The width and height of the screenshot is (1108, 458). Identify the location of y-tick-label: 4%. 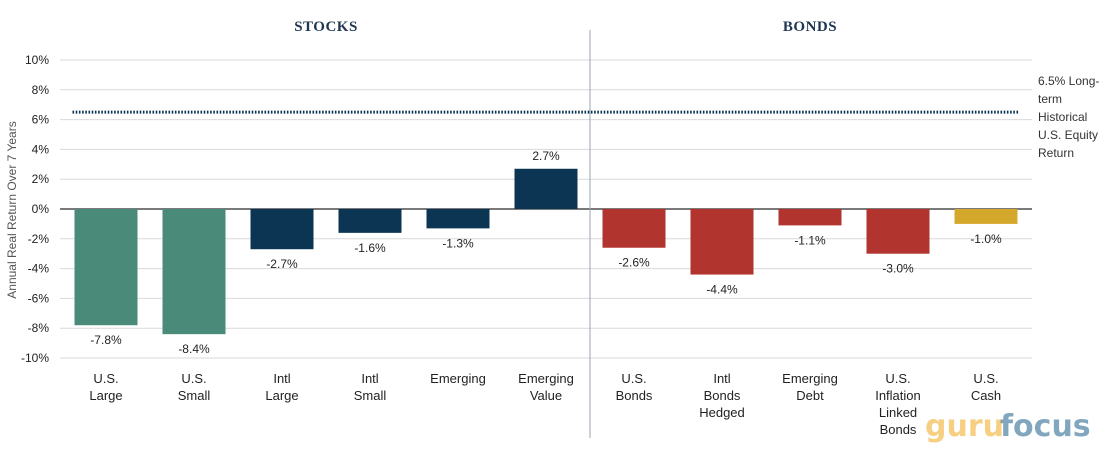
(41, 149).